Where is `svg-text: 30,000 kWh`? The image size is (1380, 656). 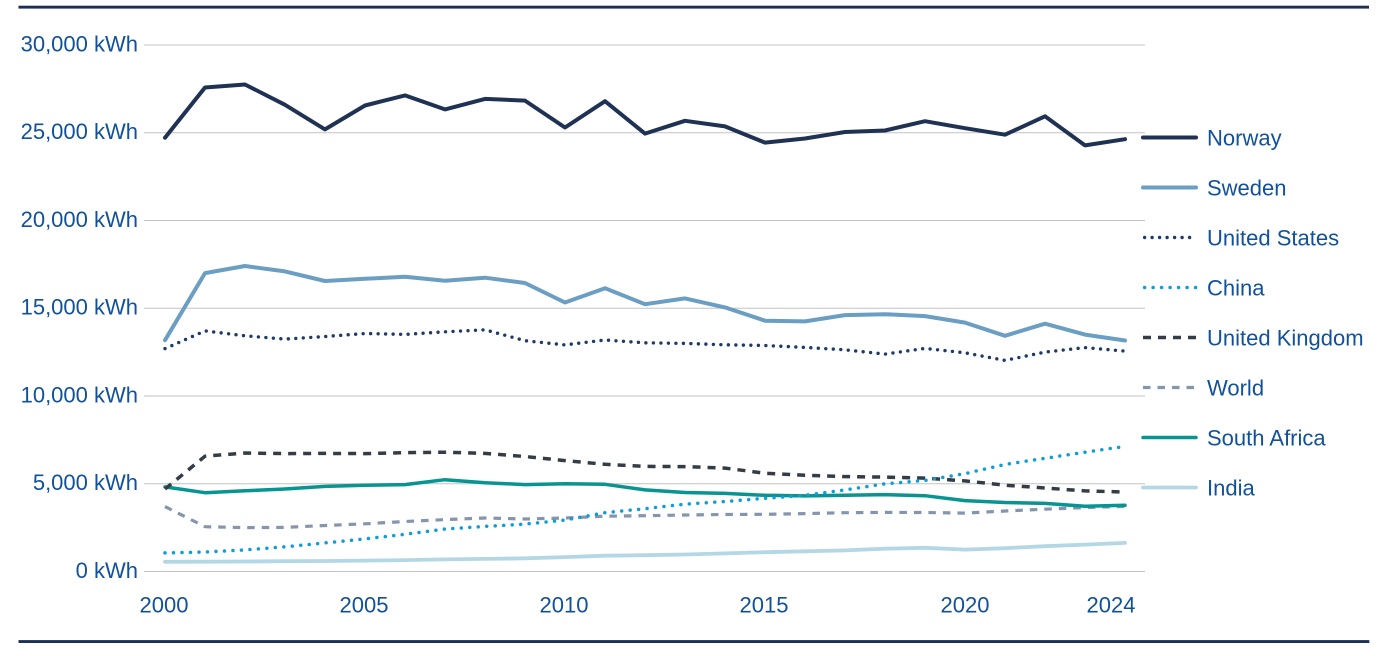 svg-text: 30,000 kWh is located at coordinates (79, 43).